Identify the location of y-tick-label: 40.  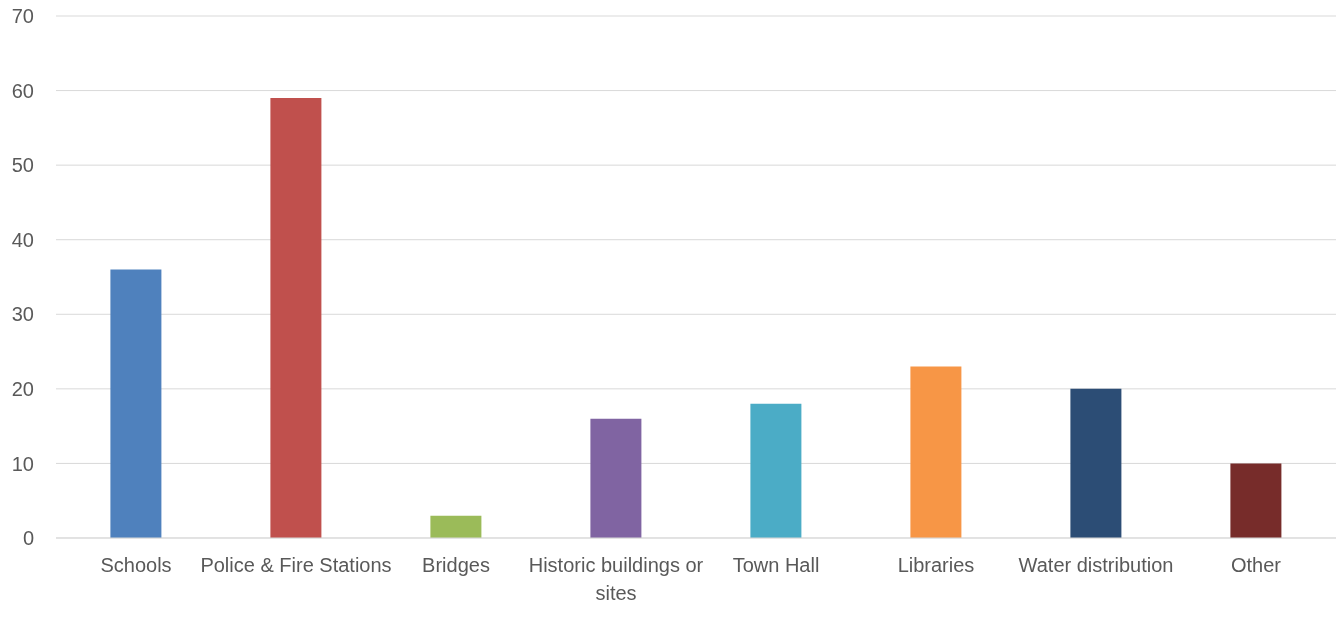
(22, 239).